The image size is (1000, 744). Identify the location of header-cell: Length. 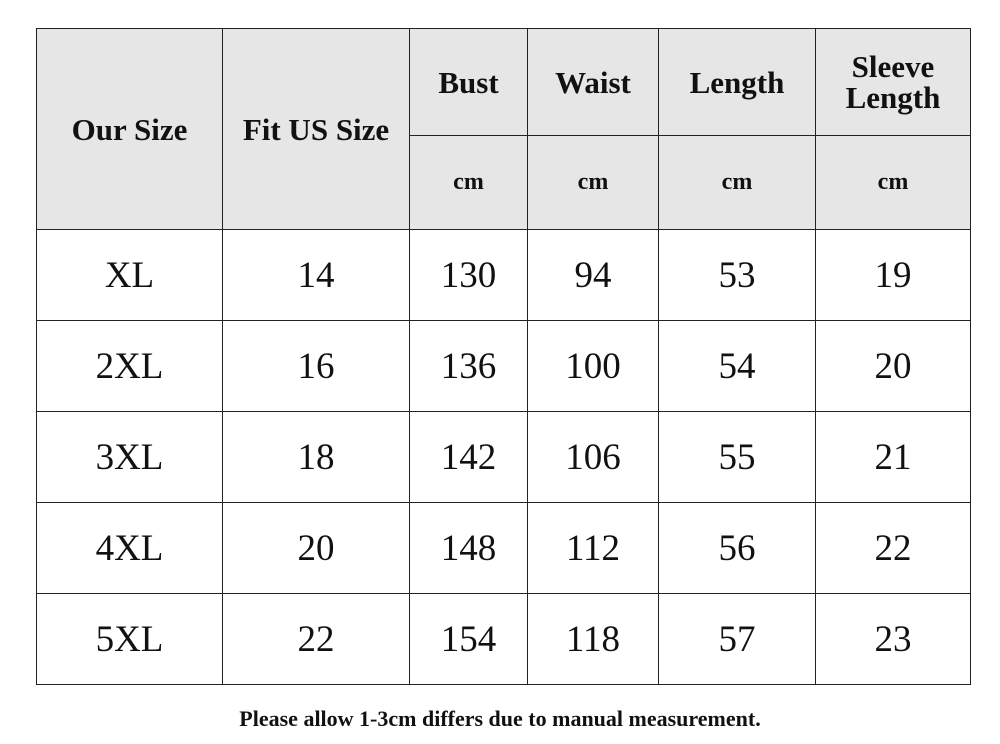
(737, 82).